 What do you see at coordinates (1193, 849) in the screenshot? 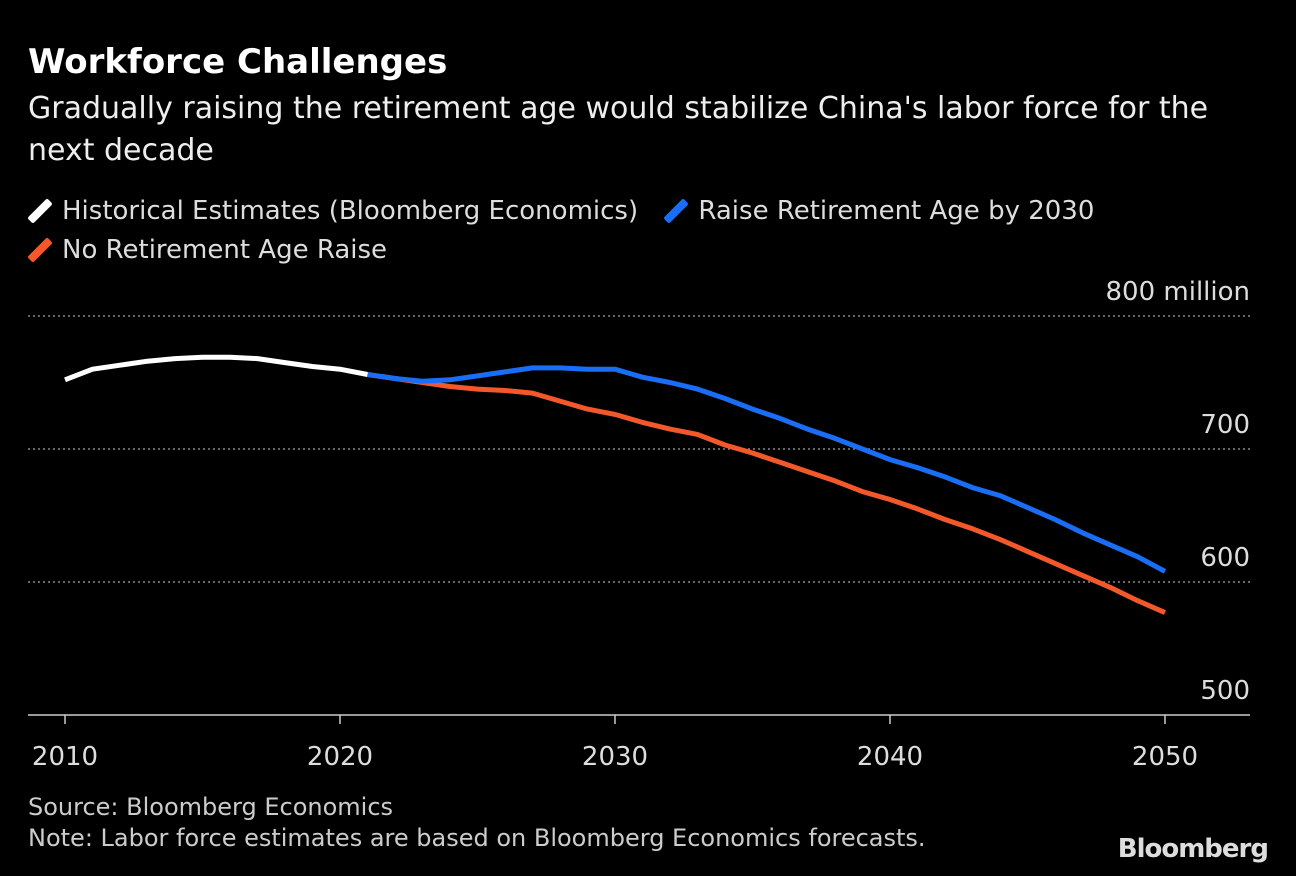
I see `bloomberg-logo: Bloomberg` at bounding box center [1193, 849].